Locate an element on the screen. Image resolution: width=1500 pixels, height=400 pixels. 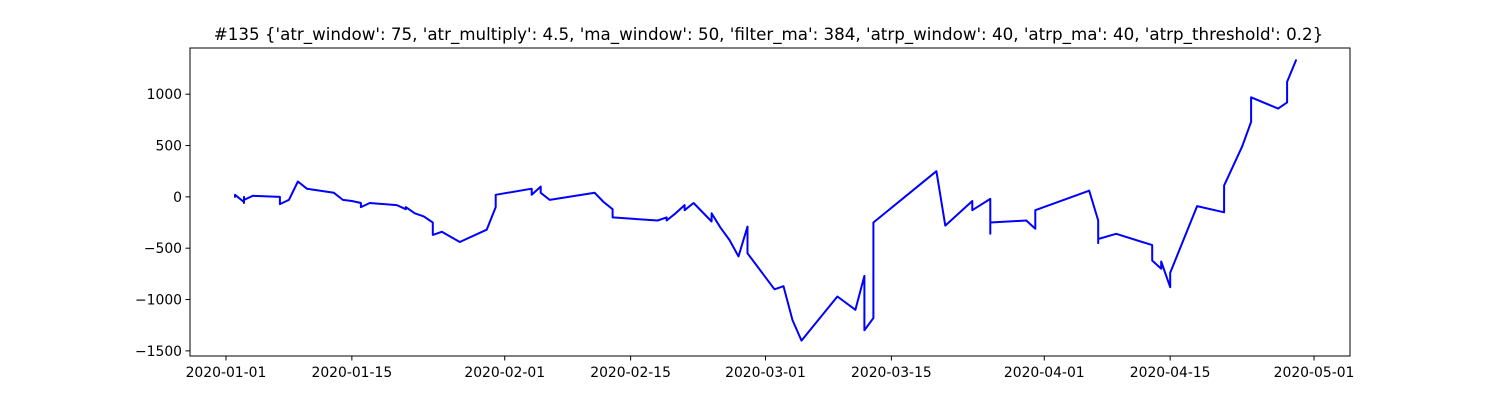
x-tick-label: 2020-05-01 is located at coordinates (1314, 373).